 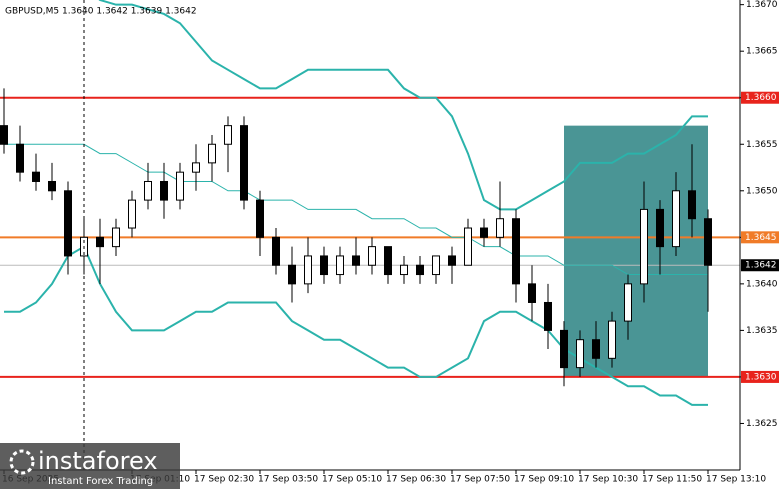 What do you see at coordinates (544, 480) in the screenshot?
I see `x-tick-label: 17 Sep 09:10` at bounding box center [544, 480].